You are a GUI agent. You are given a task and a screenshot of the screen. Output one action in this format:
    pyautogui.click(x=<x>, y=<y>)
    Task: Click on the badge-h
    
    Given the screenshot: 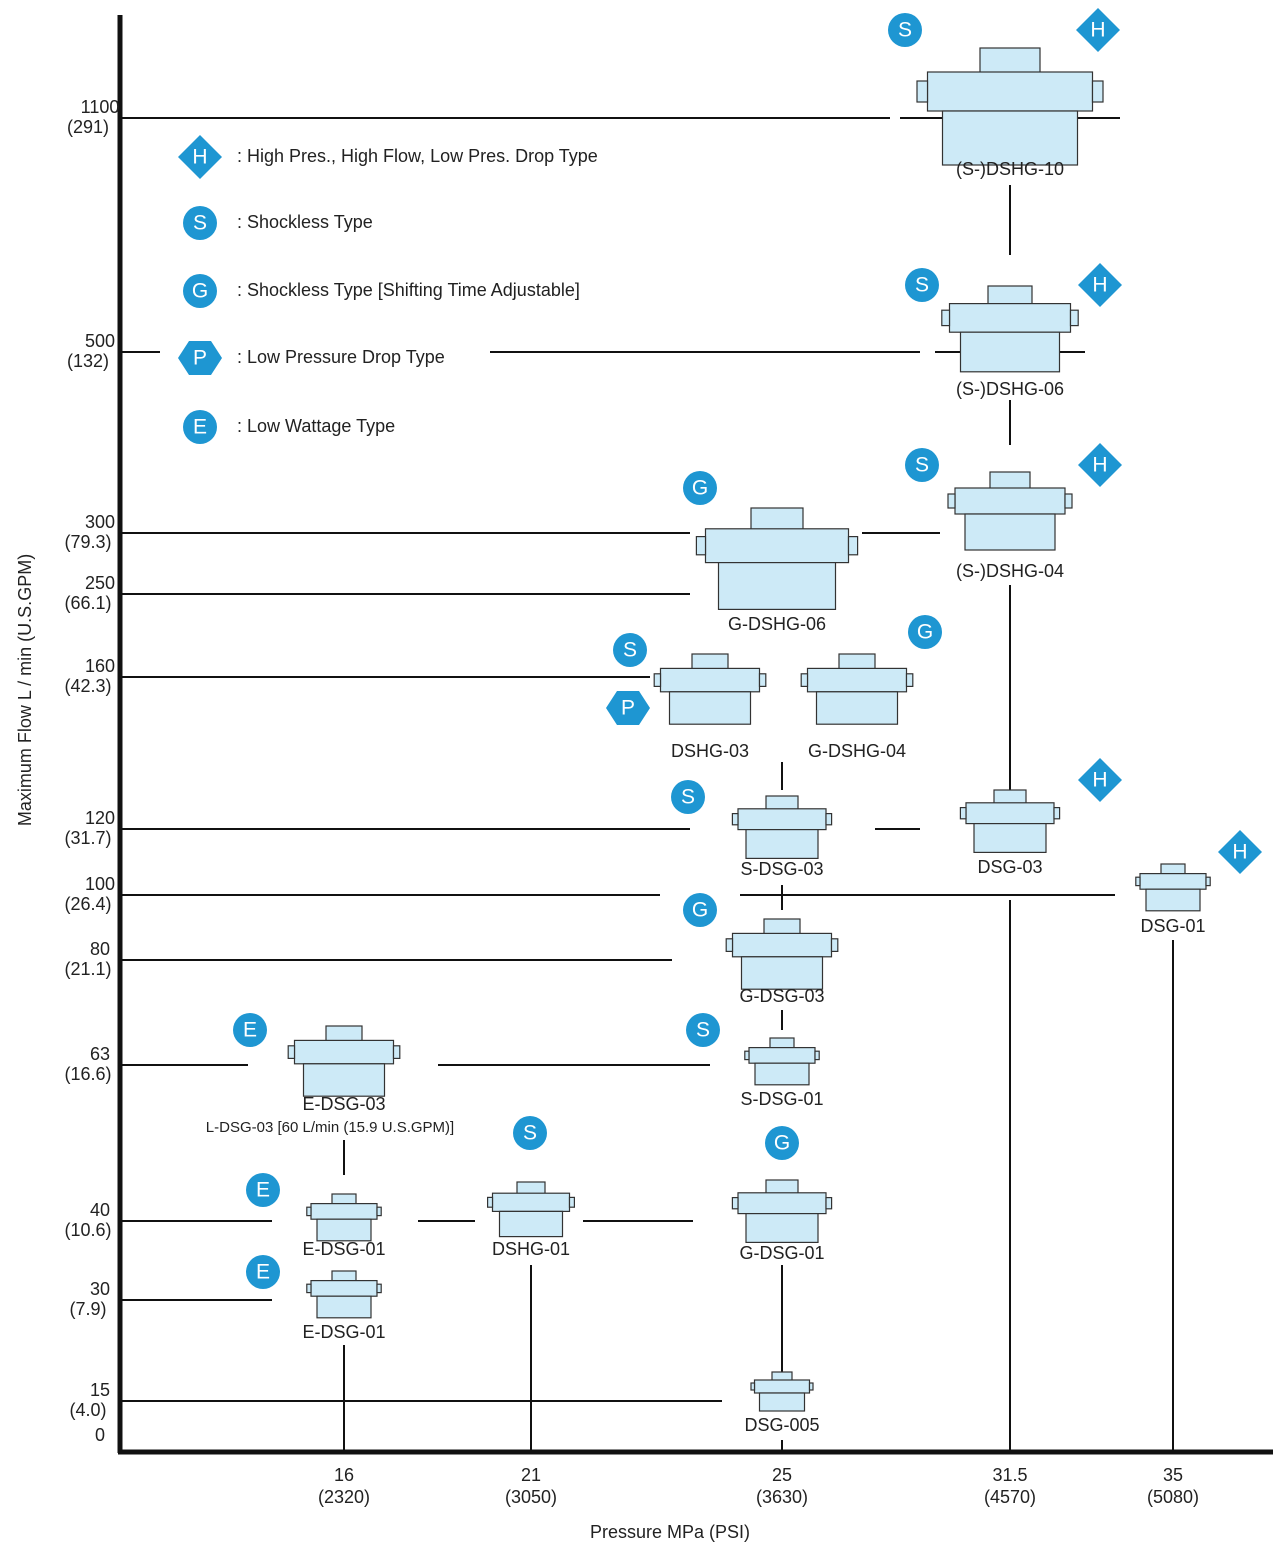 What is the action you would take?
    pyautogui.click(x=1100, y=285)
    